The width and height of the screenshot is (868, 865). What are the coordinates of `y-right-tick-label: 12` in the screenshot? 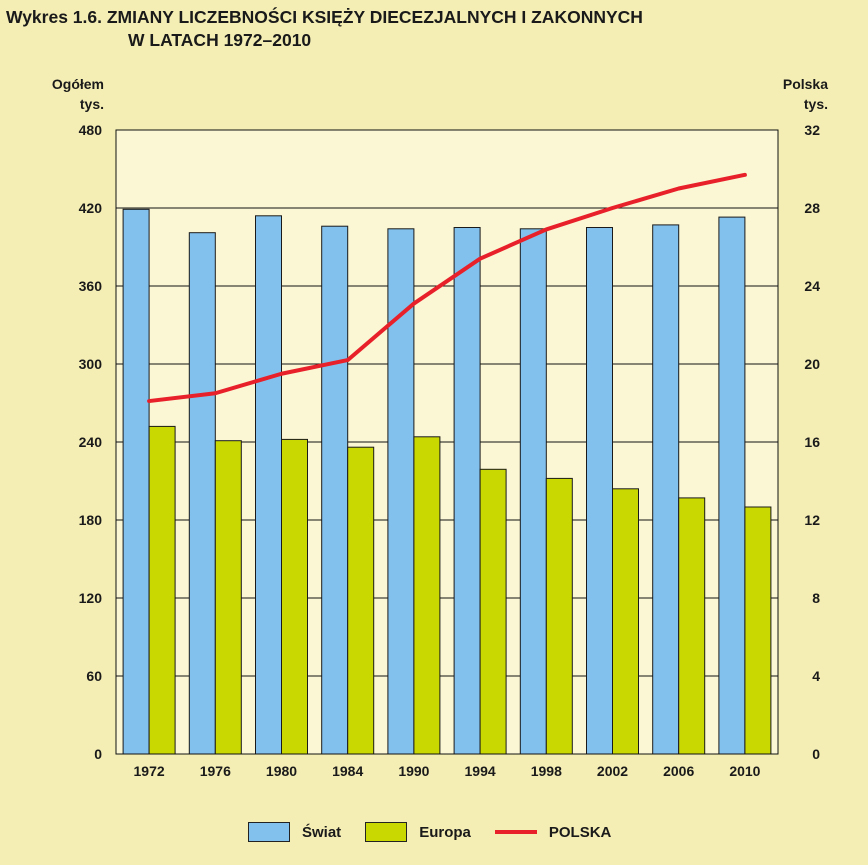 It's located at (812, 520).